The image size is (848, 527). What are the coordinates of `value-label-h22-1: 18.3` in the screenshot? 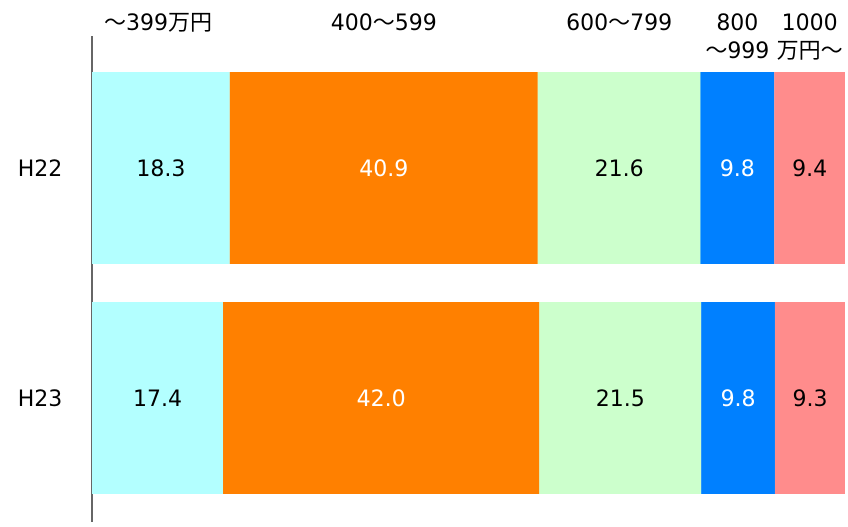 It's located at (160, 169).